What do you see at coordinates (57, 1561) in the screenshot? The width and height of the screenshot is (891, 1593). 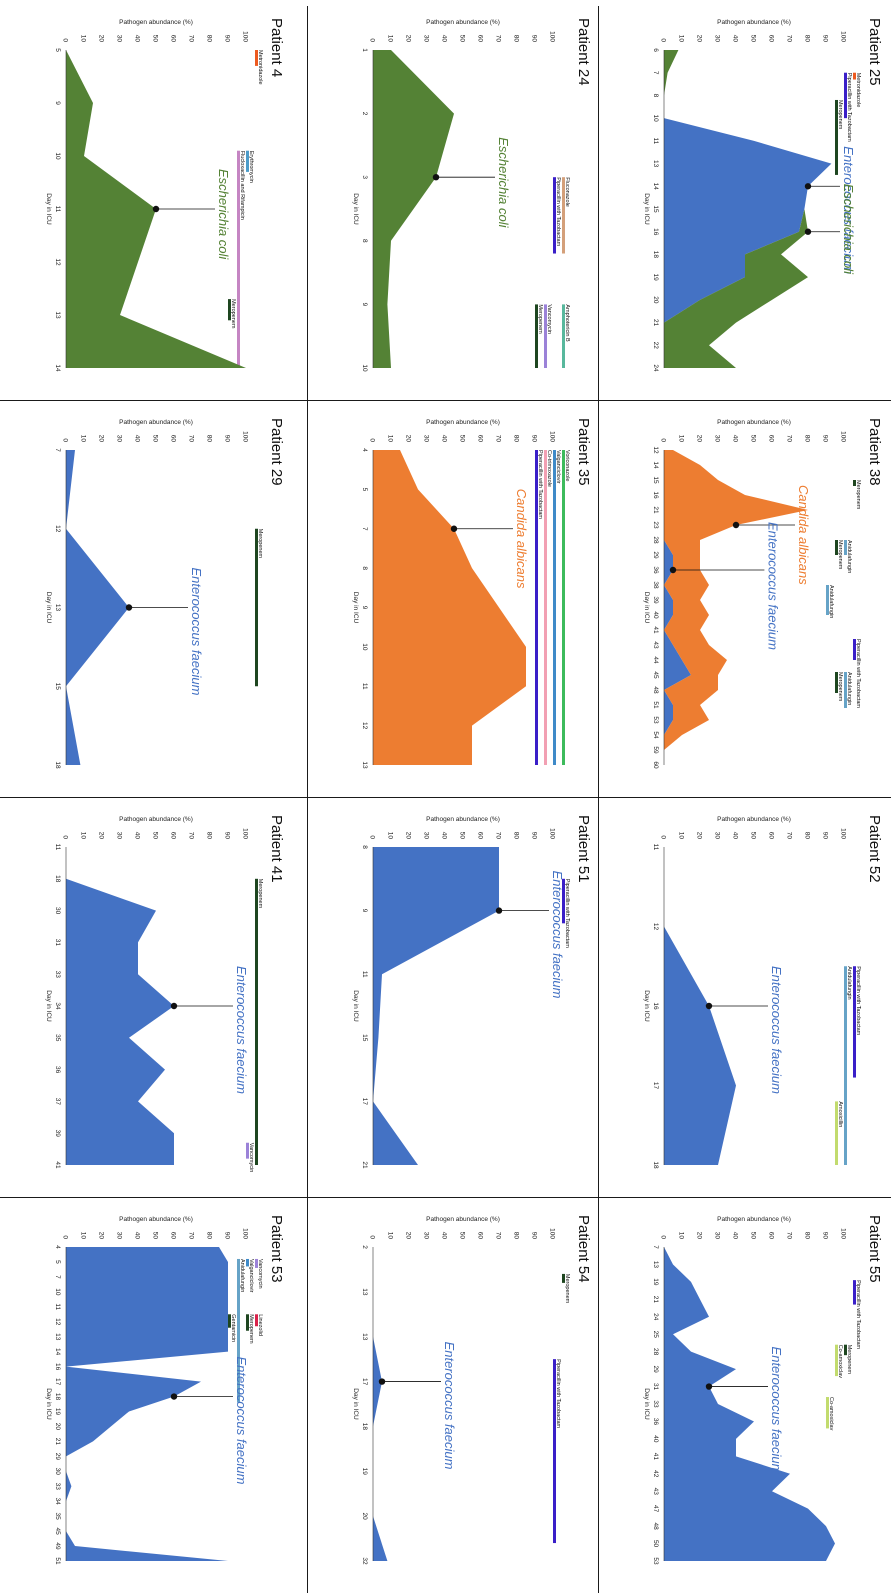 I see `x-tick-label: 51` at bounding box center [57, 1561].